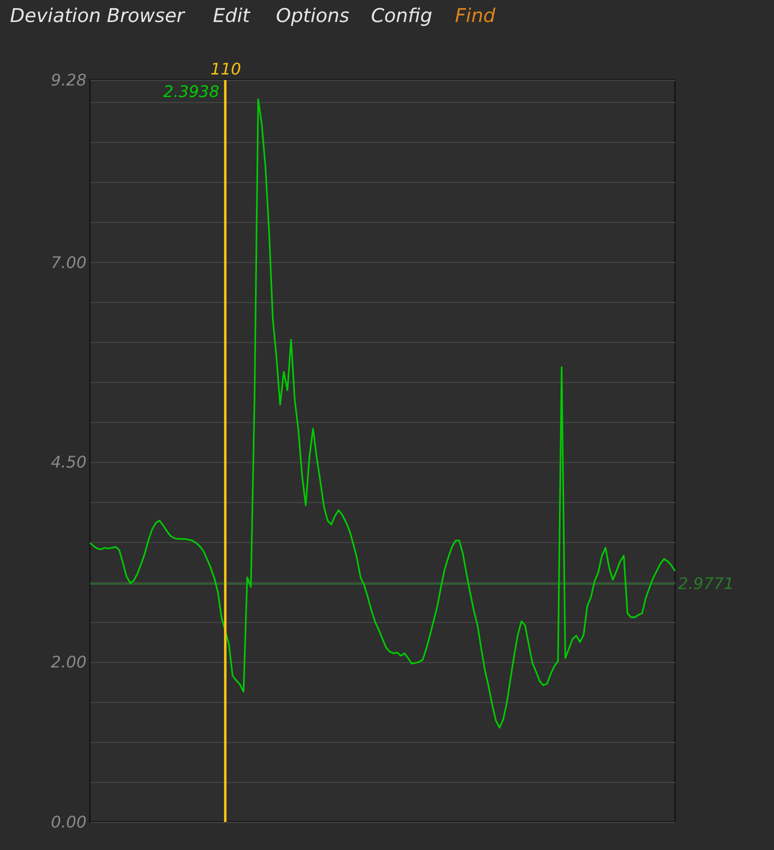 The height and width of the screenshot is (850, 774). Describe the element at coordinates (191, 91) in the screenshot. I see `annotation: 2.3938` at that location.